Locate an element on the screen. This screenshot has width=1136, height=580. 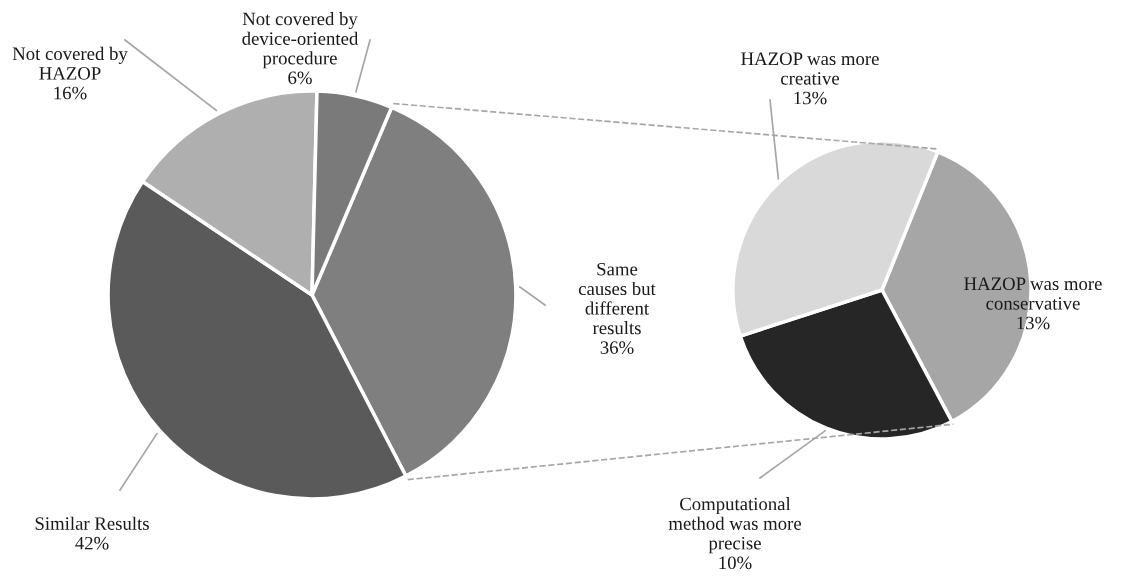
data-label: 36% is located at coordinates (617, 347).